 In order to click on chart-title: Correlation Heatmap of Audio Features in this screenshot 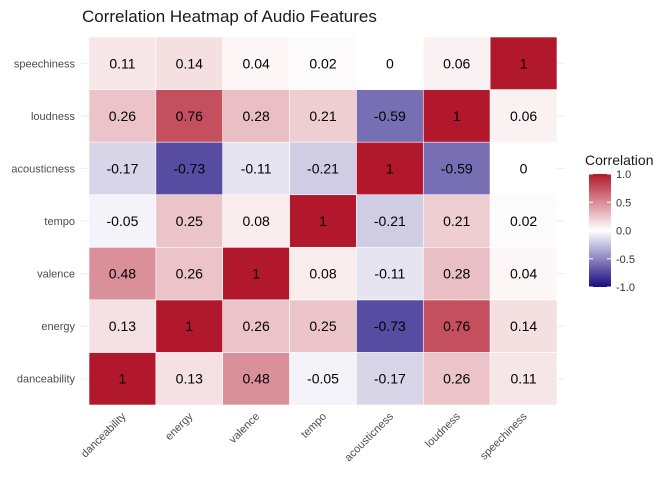, I will do `click(229, 16)`.